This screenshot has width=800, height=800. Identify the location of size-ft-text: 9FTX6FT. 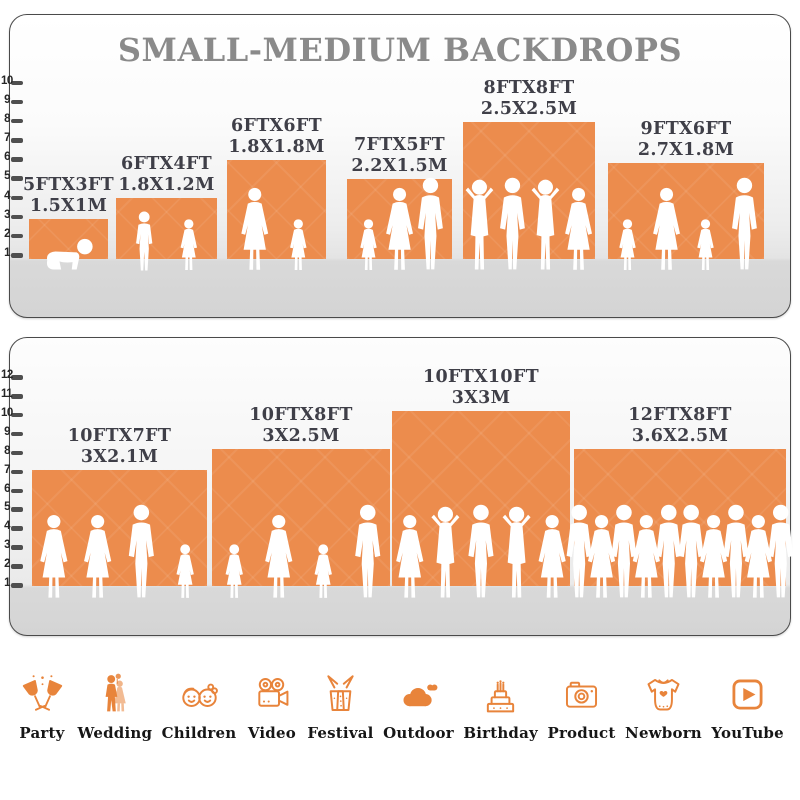
(686, 129).